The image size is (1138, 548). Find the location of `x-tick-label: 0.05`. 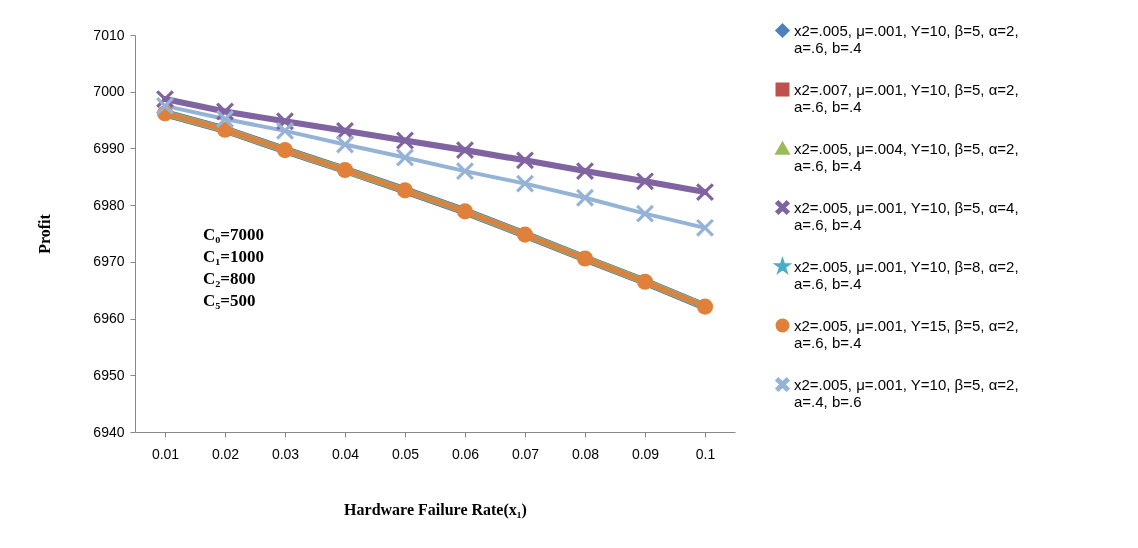

x-tick-label: 0.05 is located at coordinates (405, 453).